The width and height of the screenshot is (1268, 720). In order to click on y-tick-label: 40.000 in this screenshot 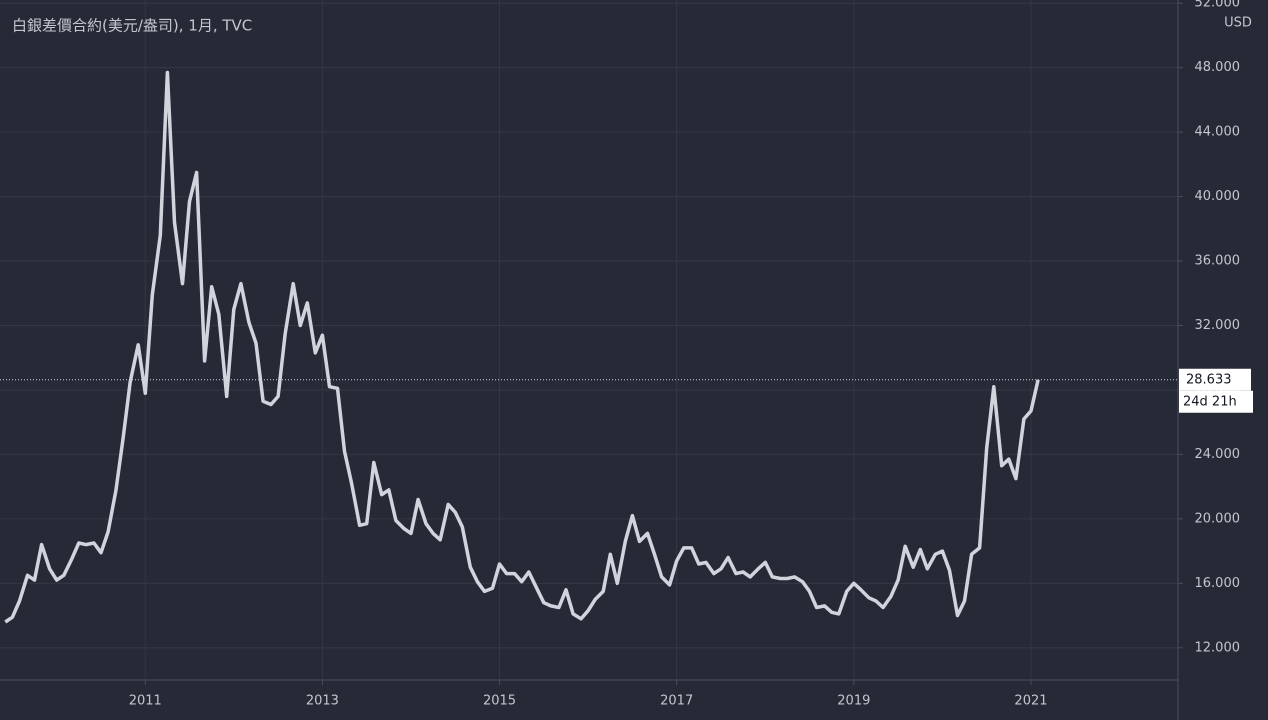, I will do `click(1218, 196)`.